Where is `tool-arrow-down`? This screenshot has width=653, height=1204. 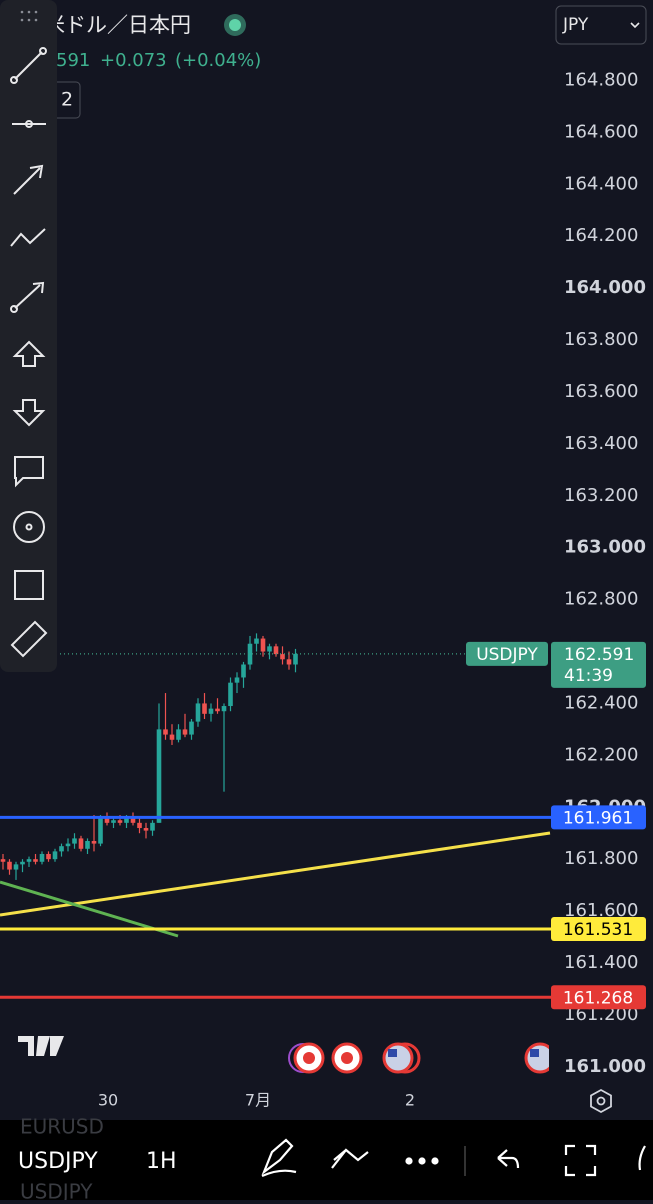 tool-arrow-down is located at coordinates (29, 413).